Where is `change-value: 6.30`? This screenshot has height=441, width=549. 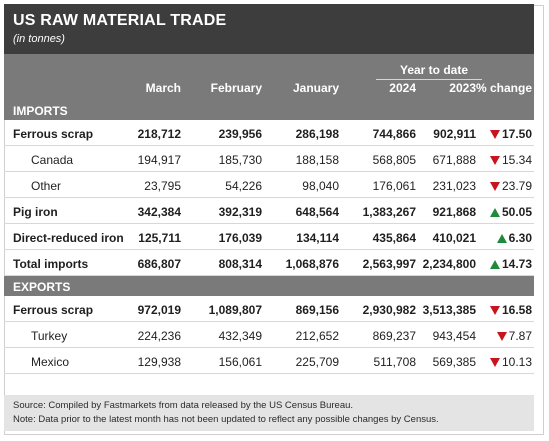 change-value: 6.30 is located at coordinates (520, 238).